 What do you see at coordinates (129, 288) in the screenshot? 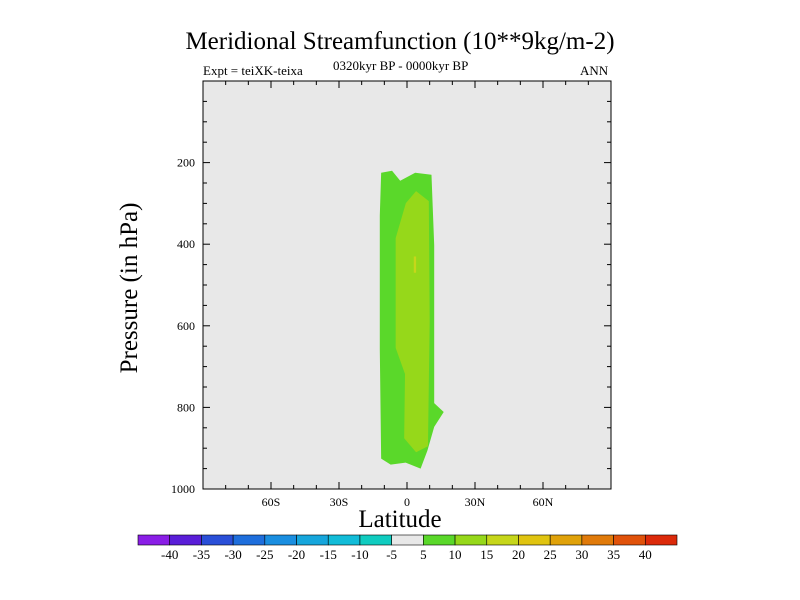
I see `y-axis-label: Pressure (in hPa)` at bounding box center [129, 288].